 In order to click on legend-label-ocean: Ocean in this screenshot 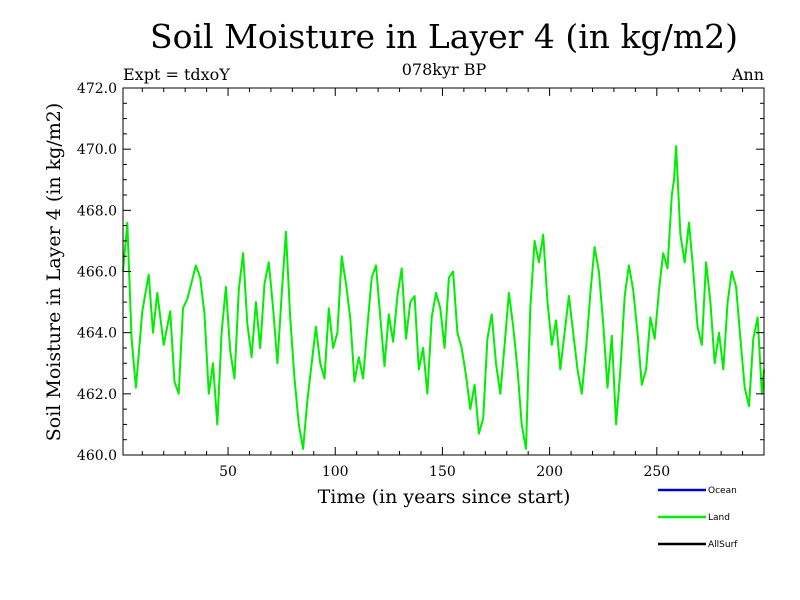, I will do `click(722, 491)`.